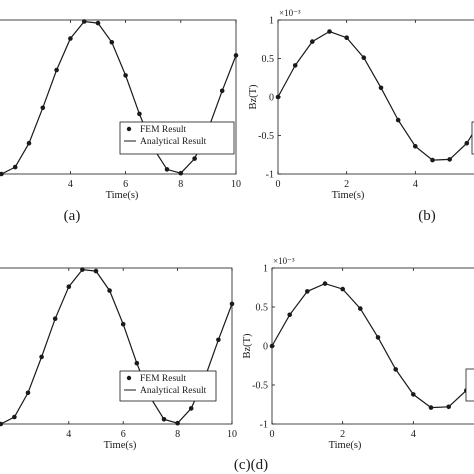  I want to click on y-tick-label-d: -1, so click(264, 425).